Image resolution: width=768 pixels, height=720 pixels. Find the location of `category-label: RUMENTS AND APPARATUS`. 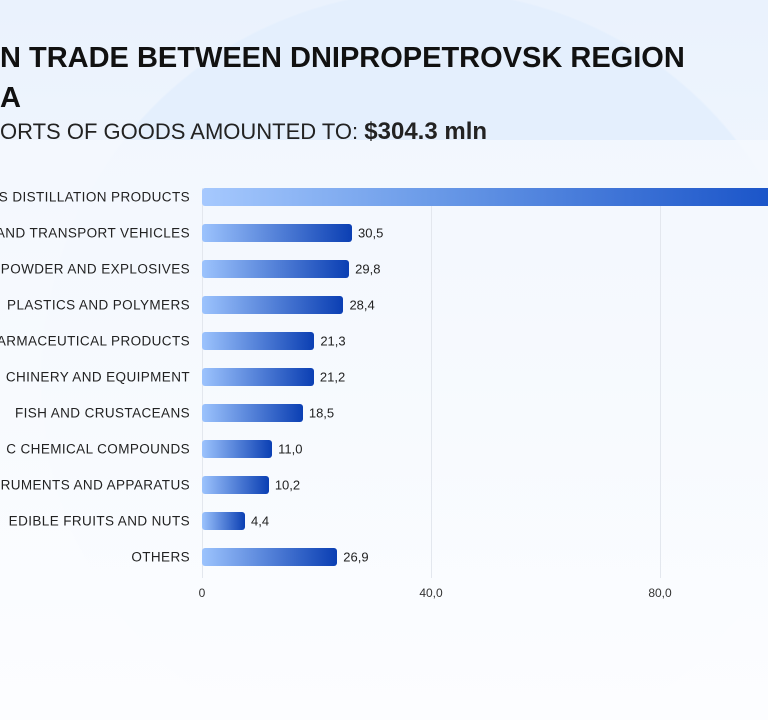

category-label: RUMENTS AND APPARATUS is located at coordinates (95, 485).